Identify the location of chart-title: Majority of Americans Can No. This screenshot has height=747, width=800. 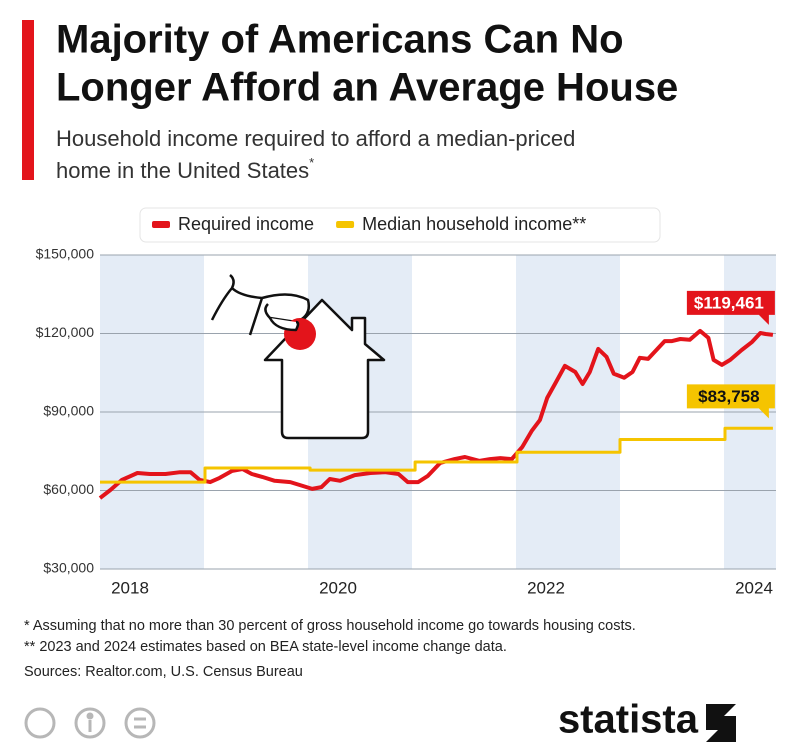
(340, 40).